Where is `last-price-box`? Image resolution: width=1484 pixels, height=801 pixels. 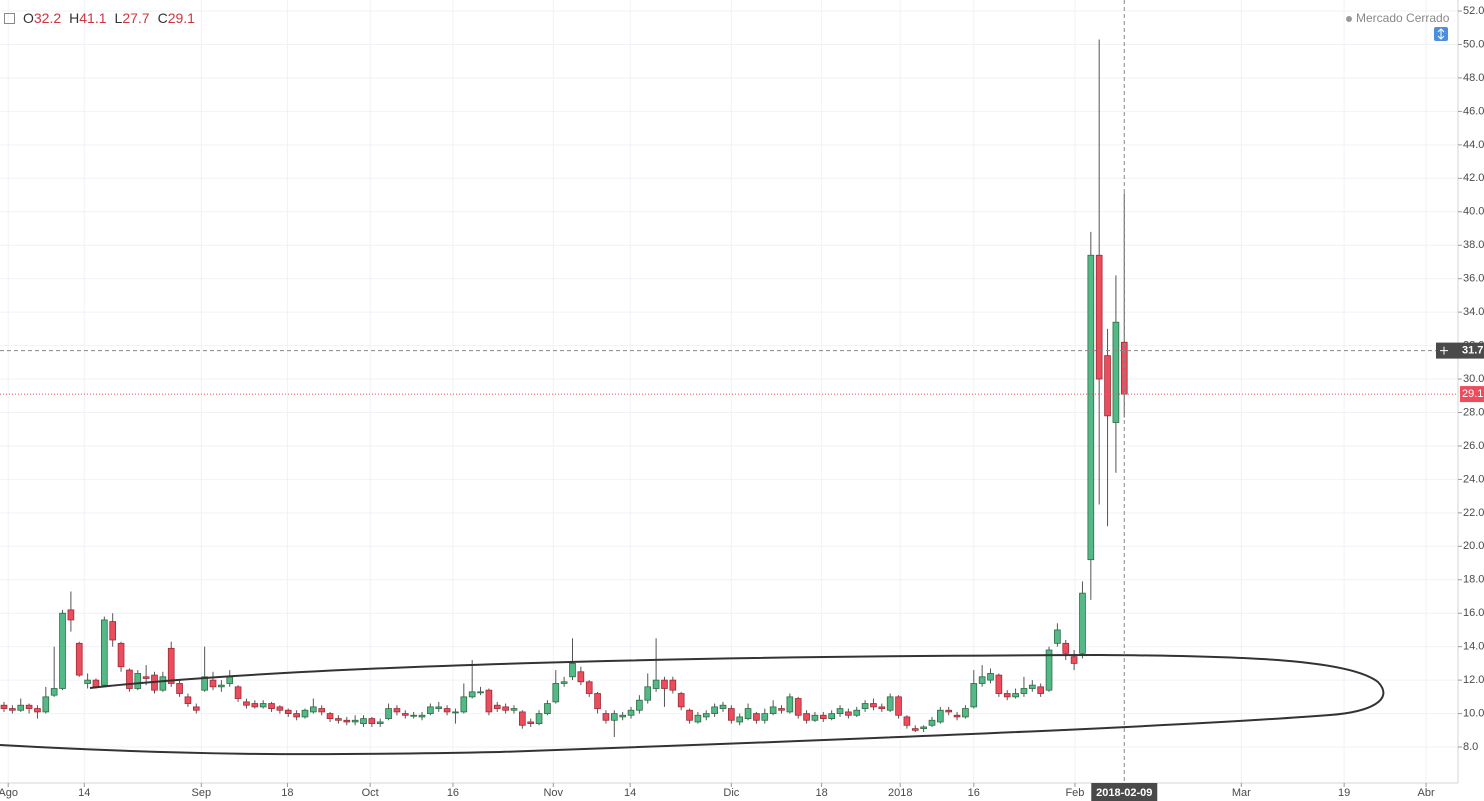 last-price-box is located at coordinates (1472, 394).